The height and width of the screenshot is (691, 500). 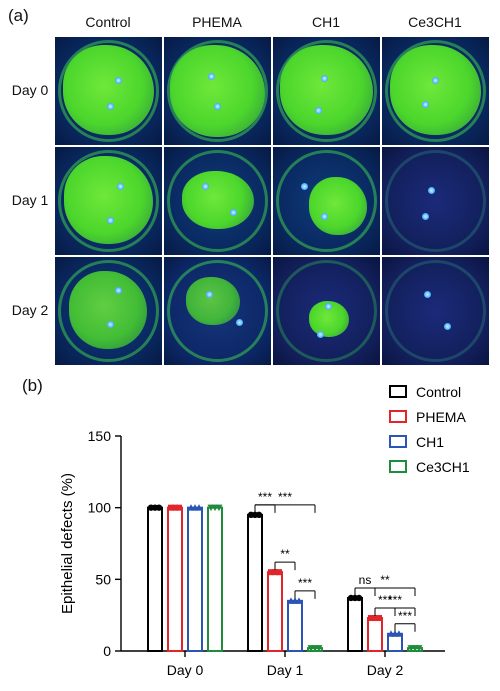 I want to click on eye-photo-ch1-day1, so click(x=326, y=201).